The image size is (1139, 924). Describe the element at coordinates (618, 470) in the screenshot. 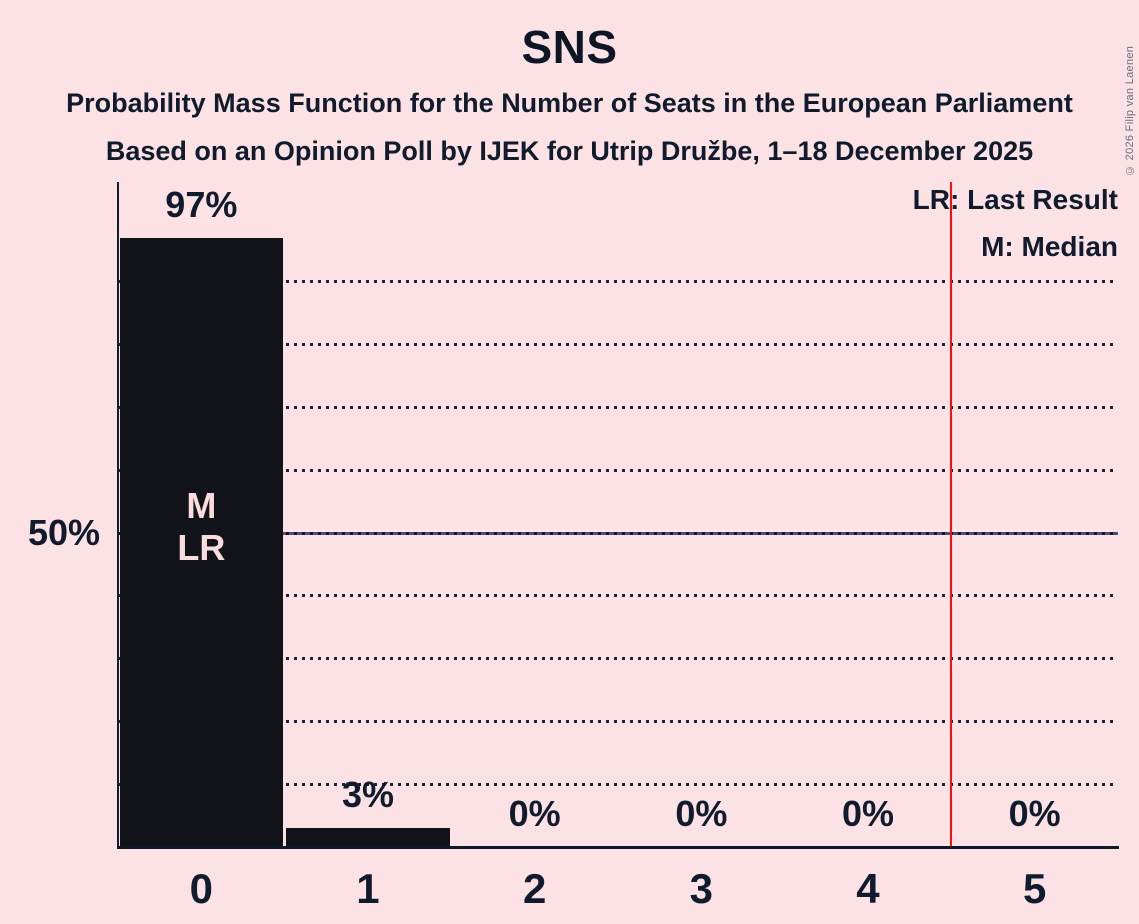

I see `gridline-60pct` at that location.